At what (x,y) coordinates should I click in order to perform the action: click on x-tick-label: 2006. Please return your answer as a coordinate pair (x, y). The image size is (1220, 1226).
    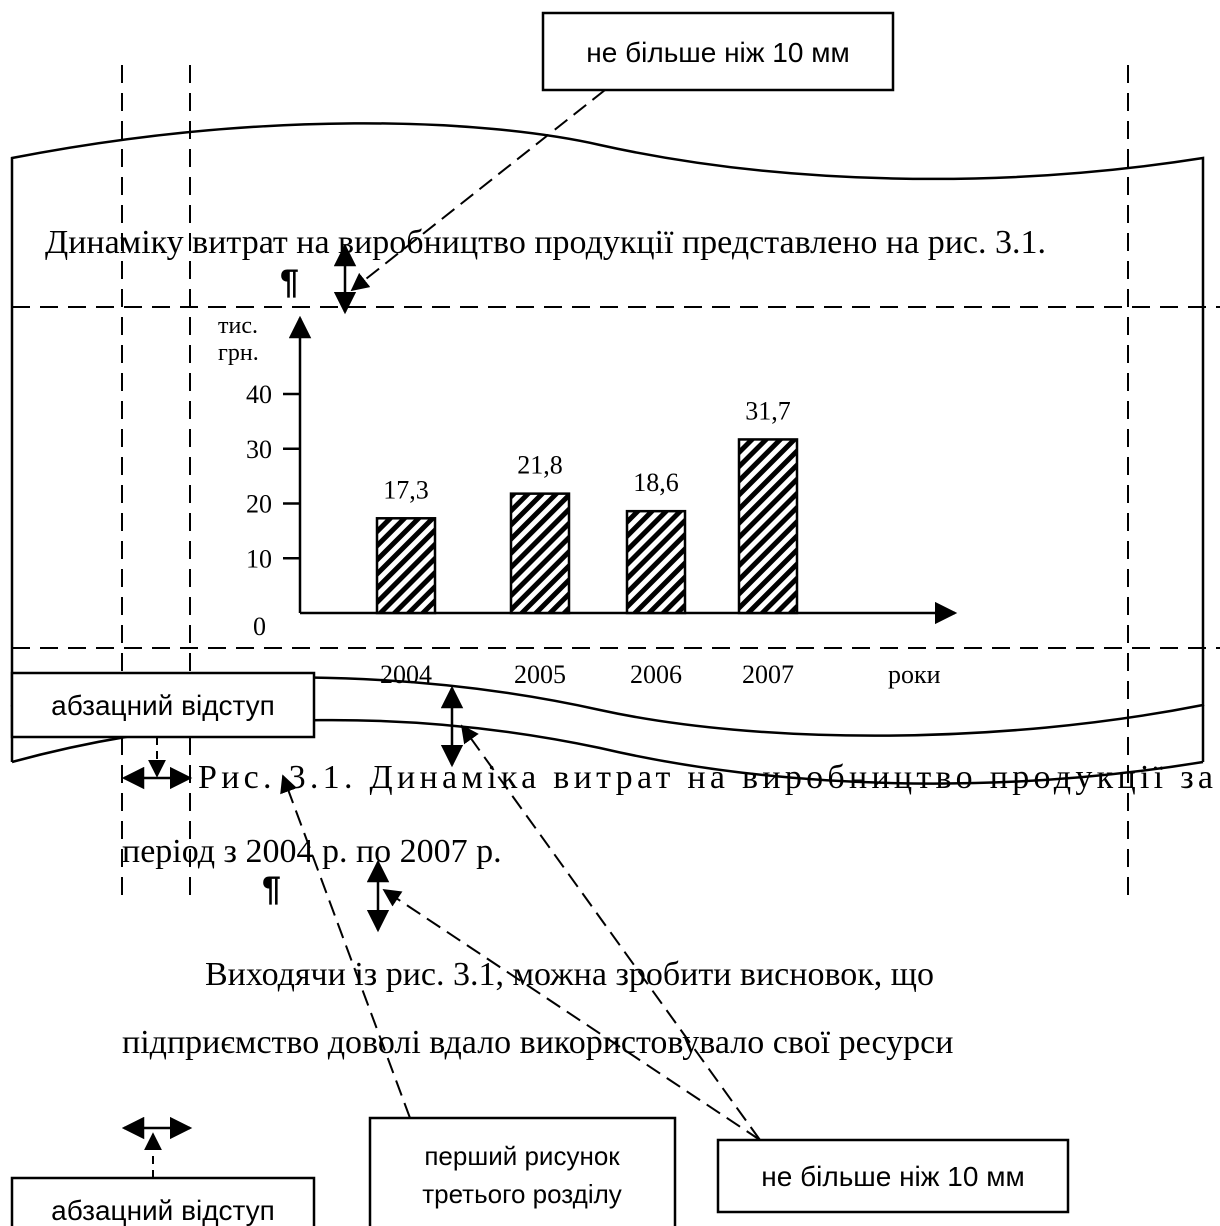
    Looking at the image, I should click on (656, 674).